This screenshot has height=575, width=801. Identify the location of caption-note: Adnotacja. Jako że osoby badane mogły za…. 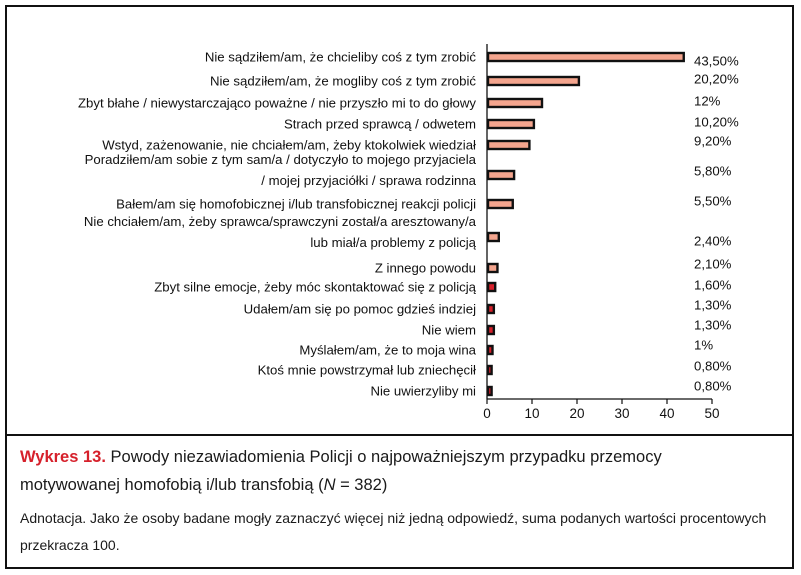
(393, 531).